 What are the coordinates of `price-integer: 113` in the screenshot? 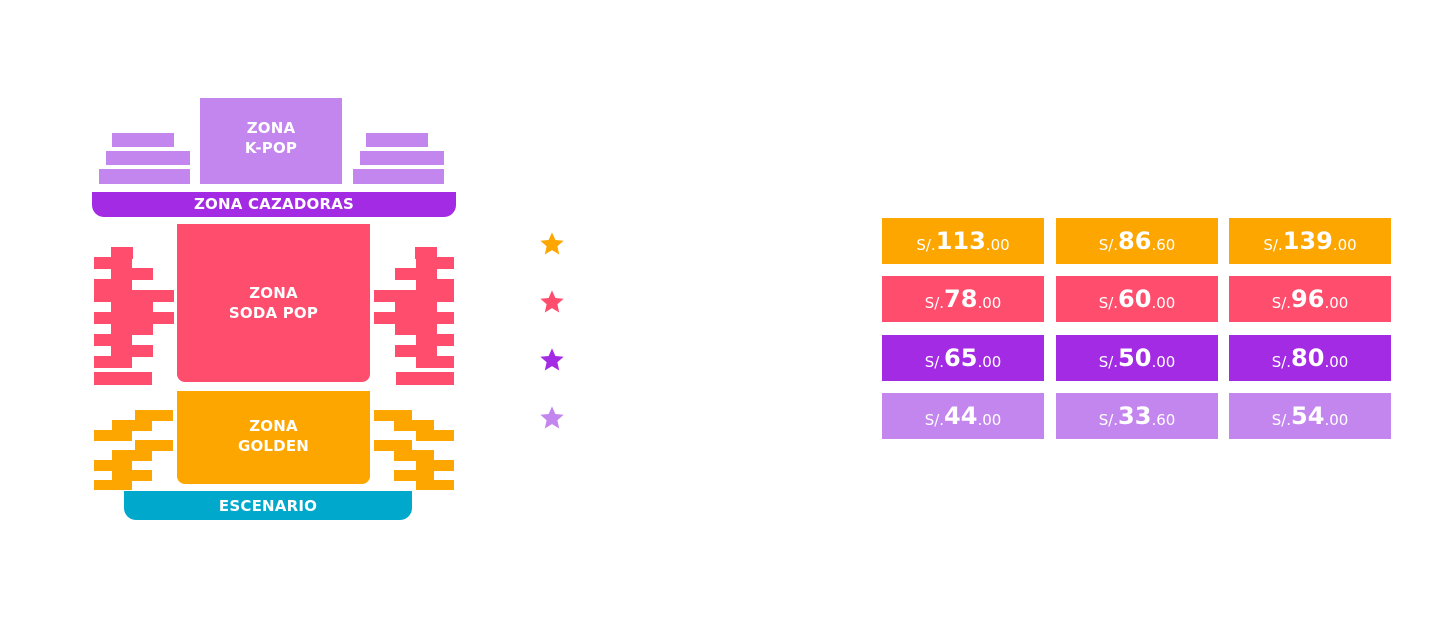 It's located at (960, 241).